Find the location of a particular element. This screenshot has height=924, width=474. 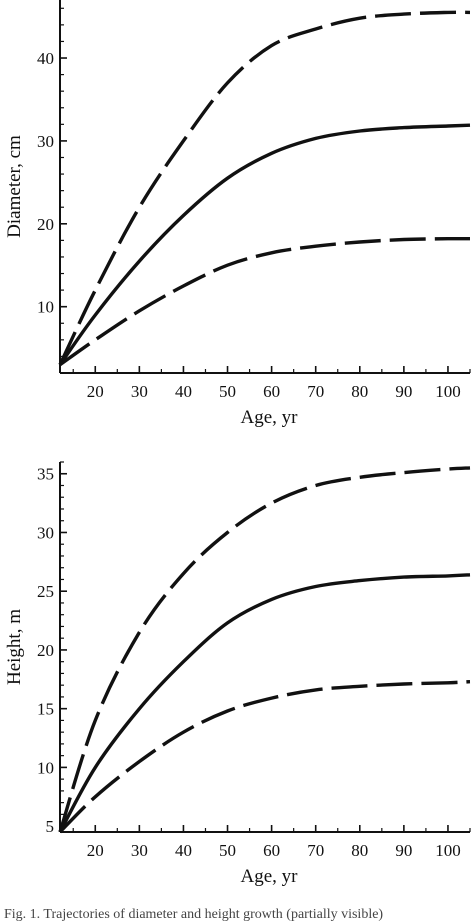

y-tick-label: 15 is located at coordinates (45, 709).